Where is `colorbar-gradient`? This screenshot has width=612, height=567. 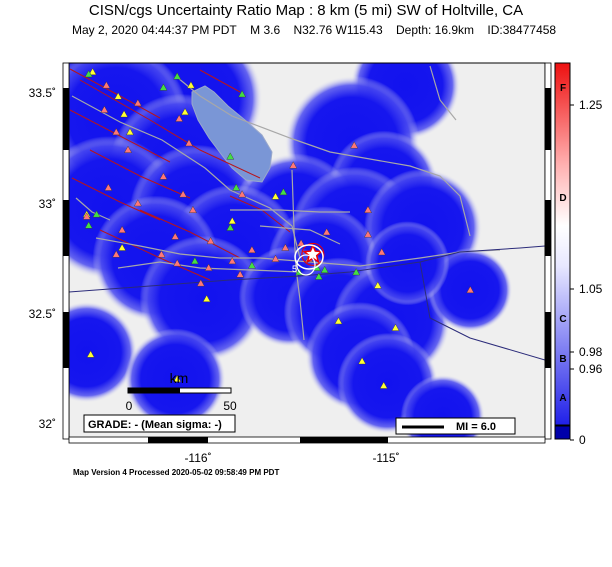
colorbar-gradient is located at coordinates (562, 244).